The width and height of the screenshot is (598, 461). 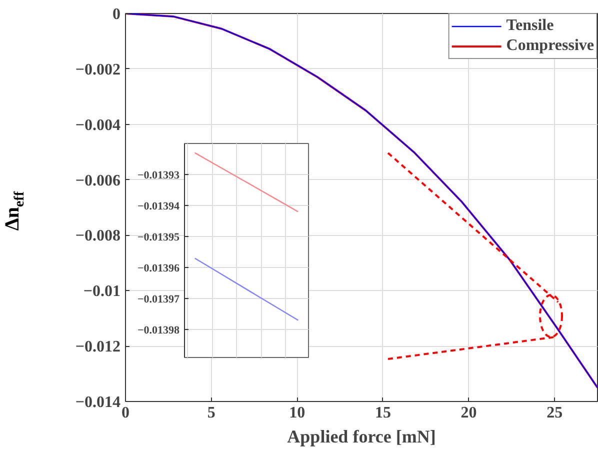 What do you see at coordinates (98, 181) in the screenshot?
I see `y-tick-label: −0.006` at bounding box center [98, 181].